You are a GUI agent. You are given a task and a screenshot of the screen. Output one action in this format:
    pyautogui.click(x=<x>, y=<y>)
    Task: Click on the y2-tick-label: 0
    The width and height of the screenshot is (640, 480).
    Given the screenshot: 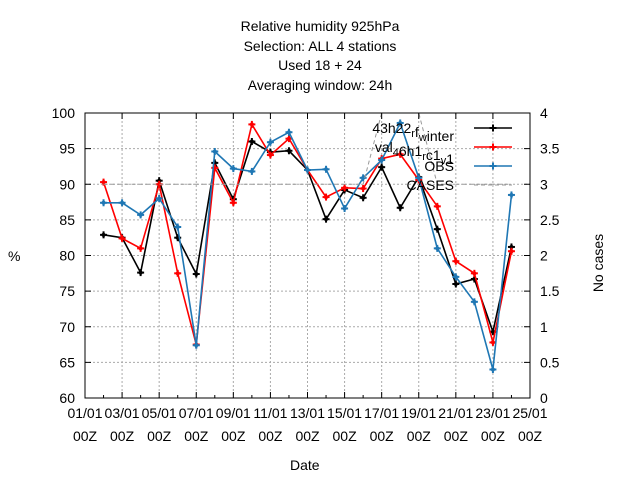 What is the action you would take?
    pyautogui.click(x=544, y=398)
    